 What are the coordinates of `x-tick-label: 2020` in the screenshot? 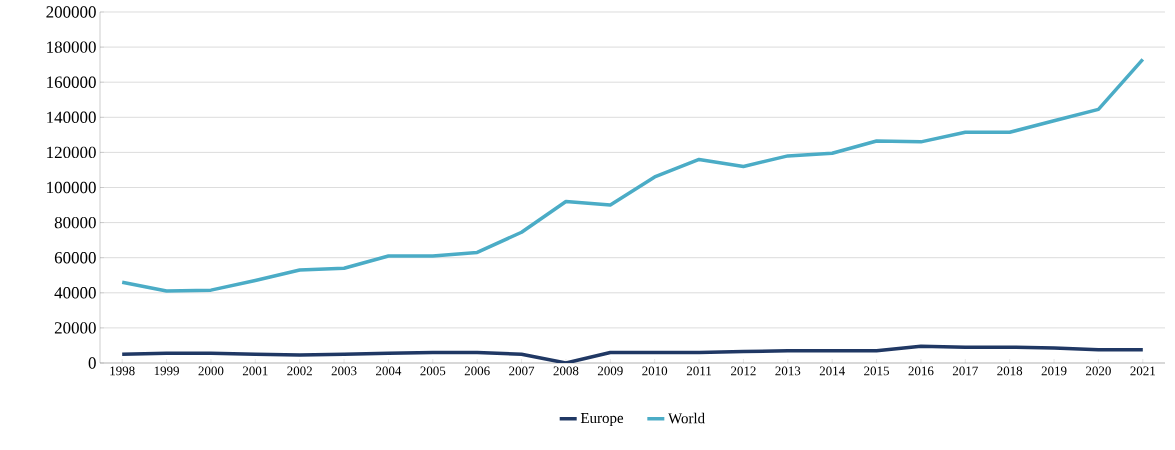 It's located at (1098, 371).